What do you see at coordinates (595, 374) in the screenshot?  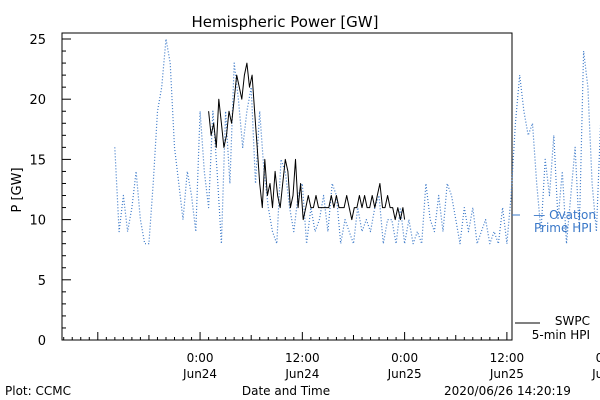 I see `x-tick-date-label: Jun26` at bounding box center [595, 374].